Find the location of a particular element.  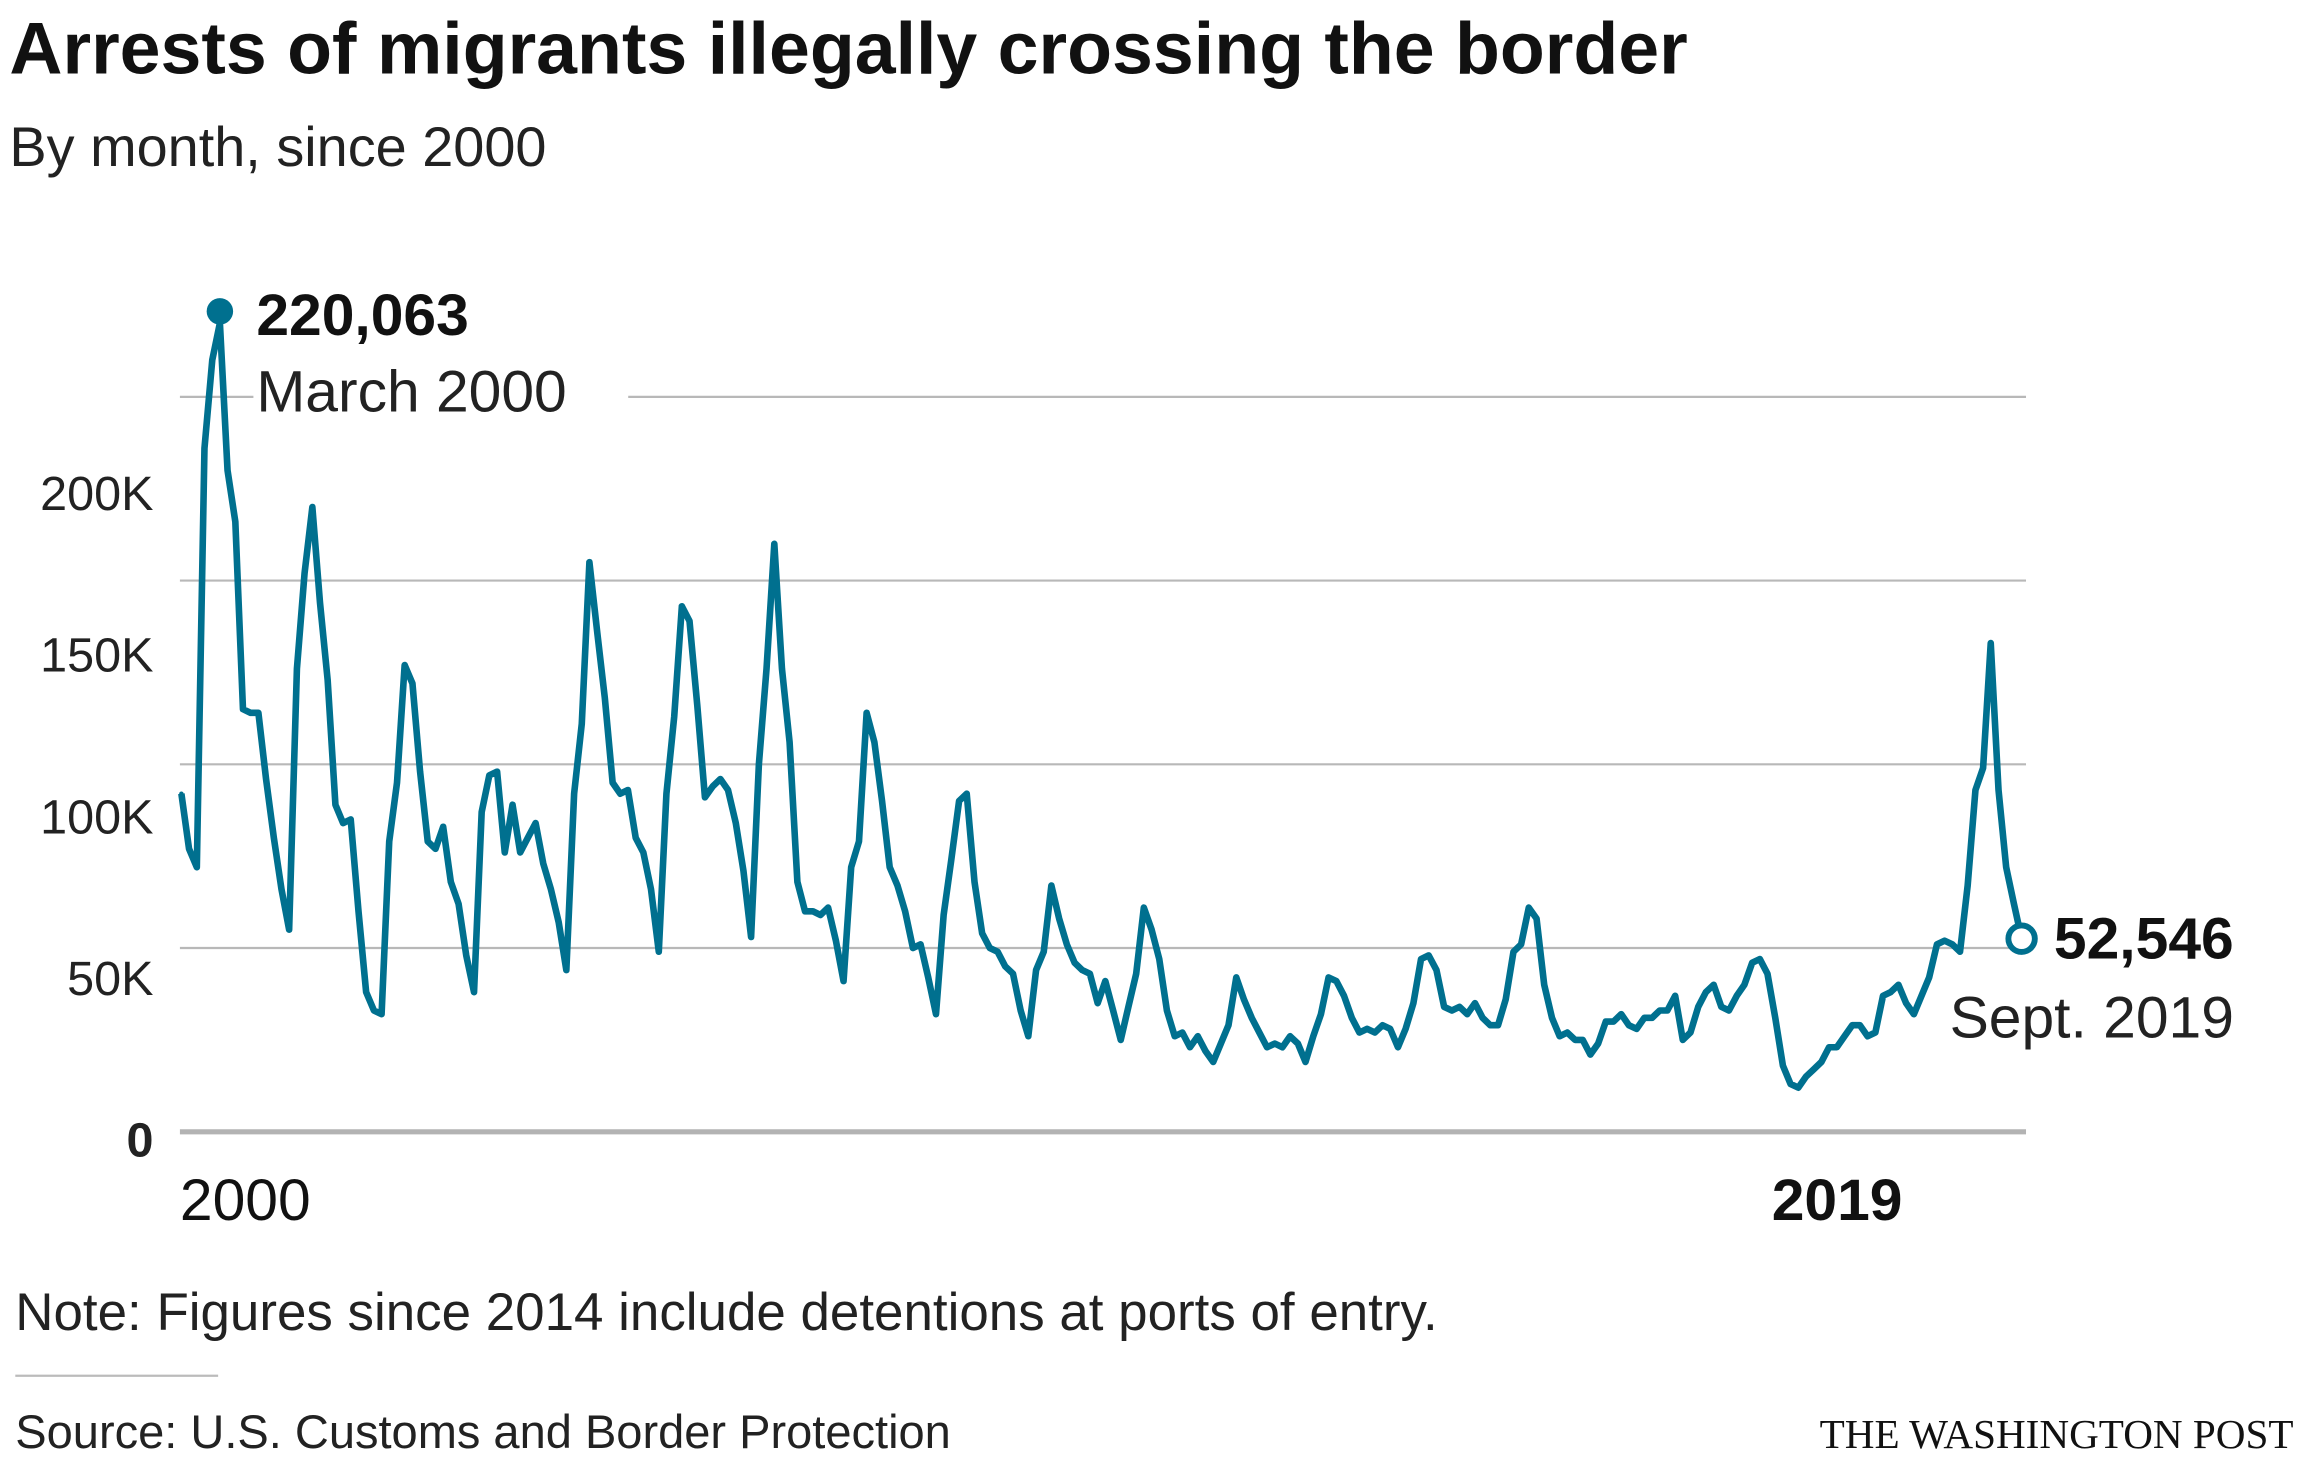

latest-marker is located at coordinates (2021, 938).